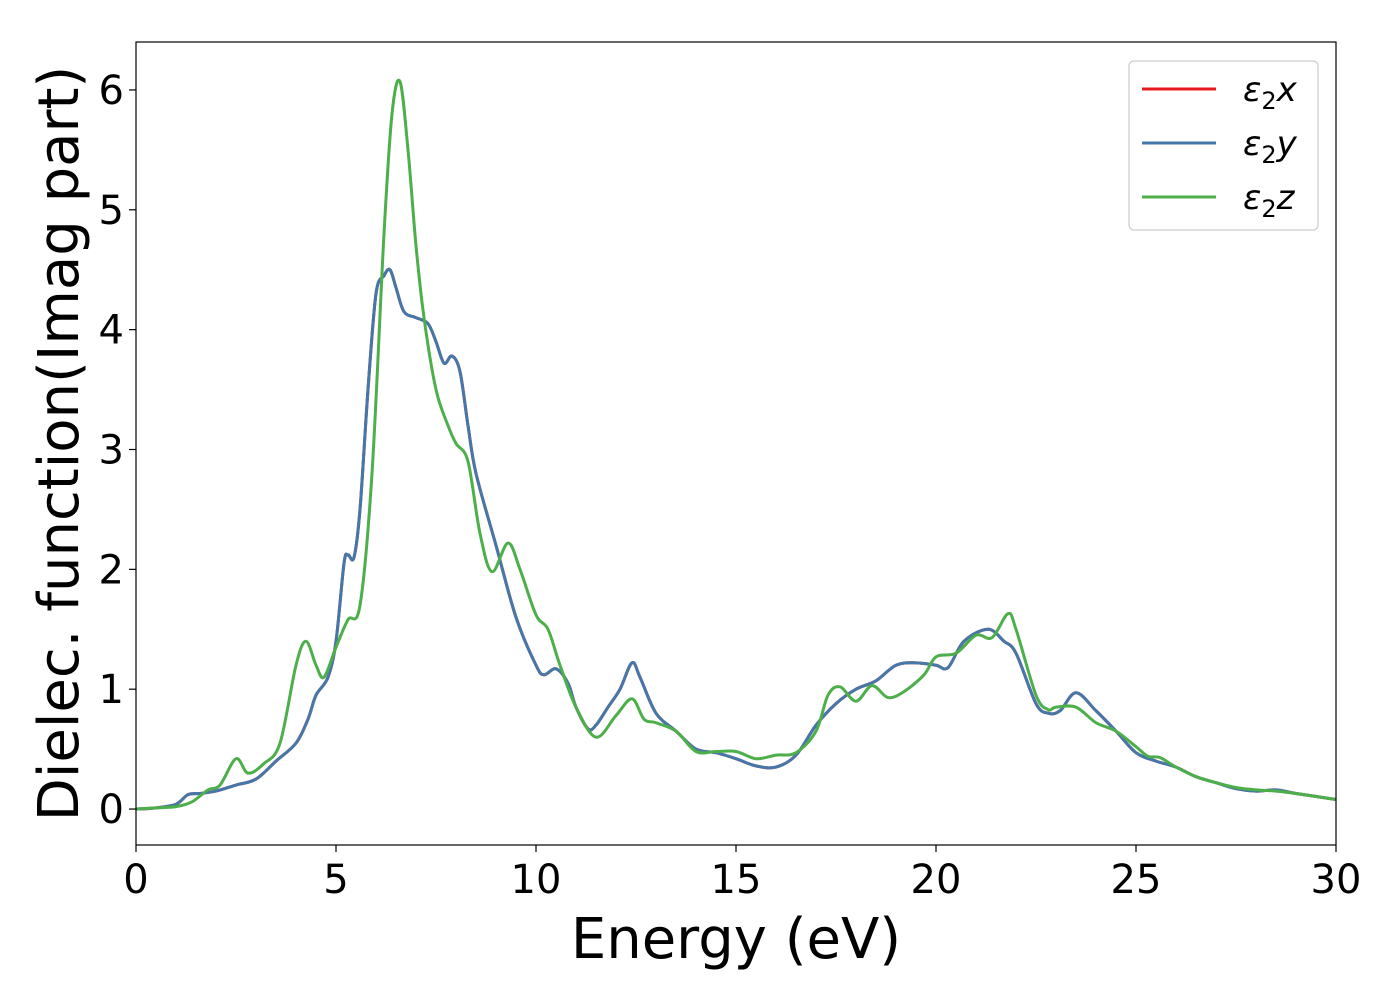 The image size is (1400, 1000). I want to click on x-axis-title: Energy (eV), so click(736, 939).